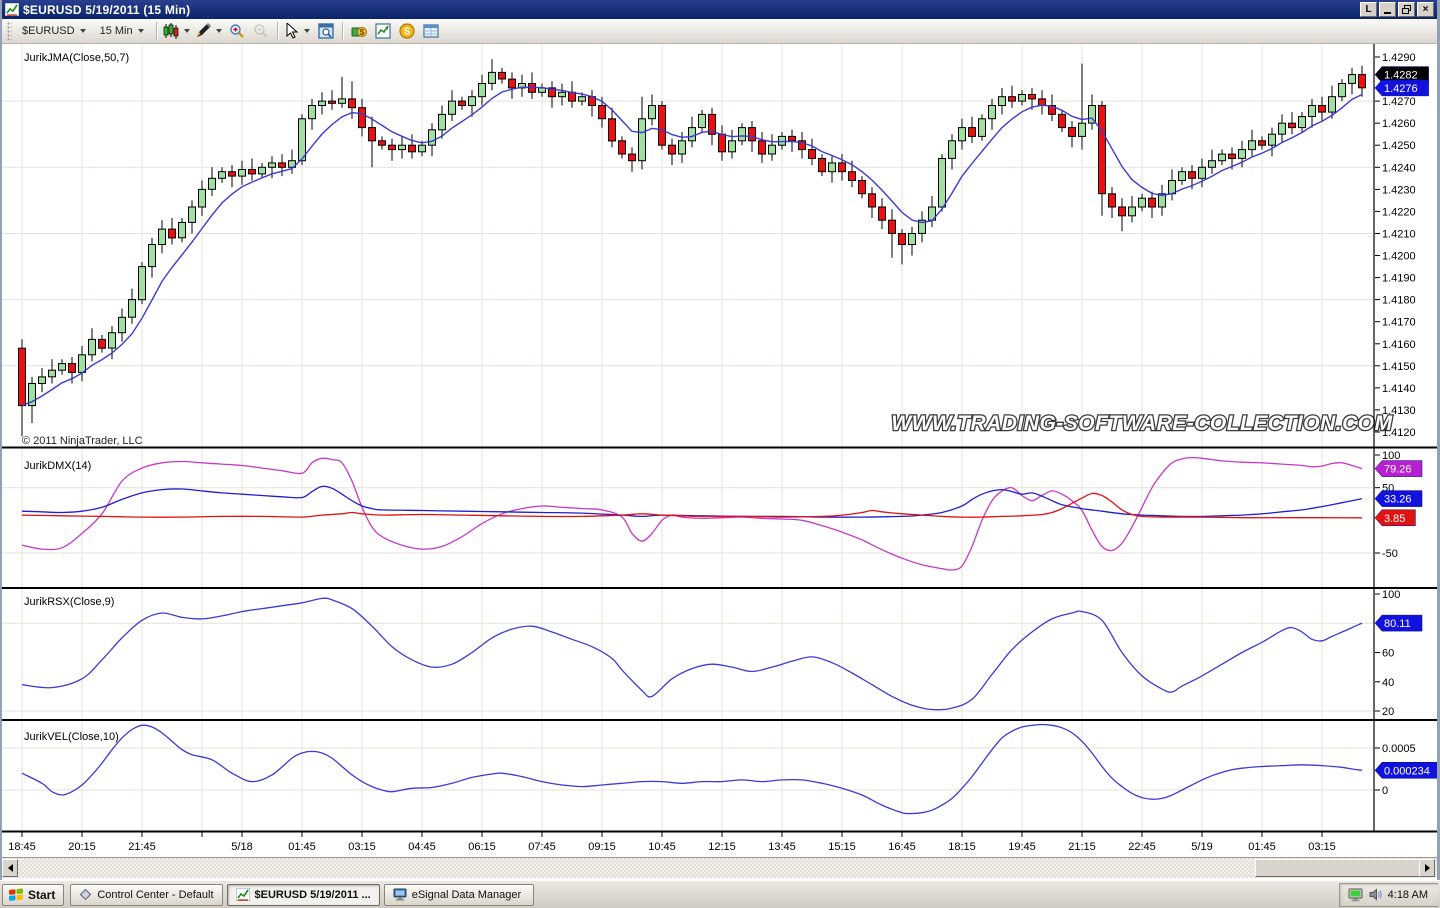 Image resolution: width=1440 pixels, height=908 pixels. Describe the element at coordinates (1399, 279) in the screenshot. I see `svg-text: 1.4190` at that location.